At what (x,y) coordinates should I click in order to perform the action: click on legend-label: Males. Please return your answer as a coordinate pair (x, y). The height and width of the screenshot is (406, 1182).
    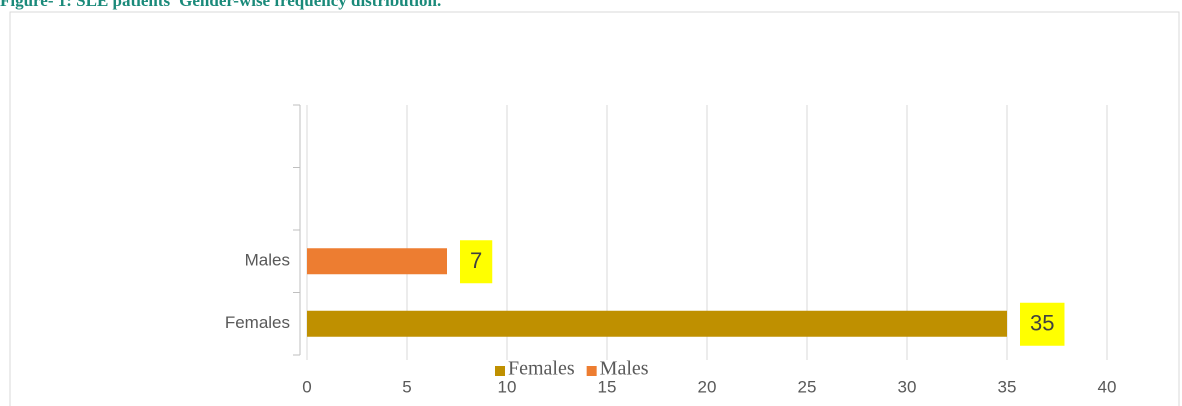
    Looking at the image, I should click on (624, 369).